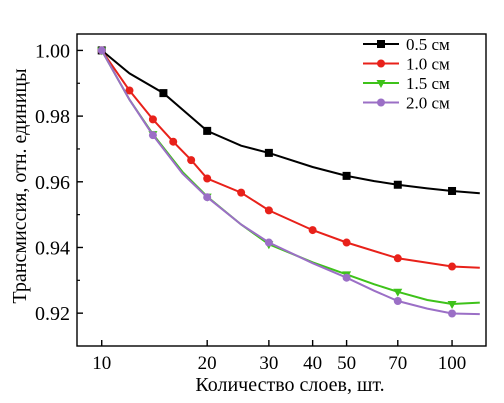 Image resolution: width=504 pixels, height=403 pixels. I want to click on legend-label: 1.5 см, so click(428, 83).